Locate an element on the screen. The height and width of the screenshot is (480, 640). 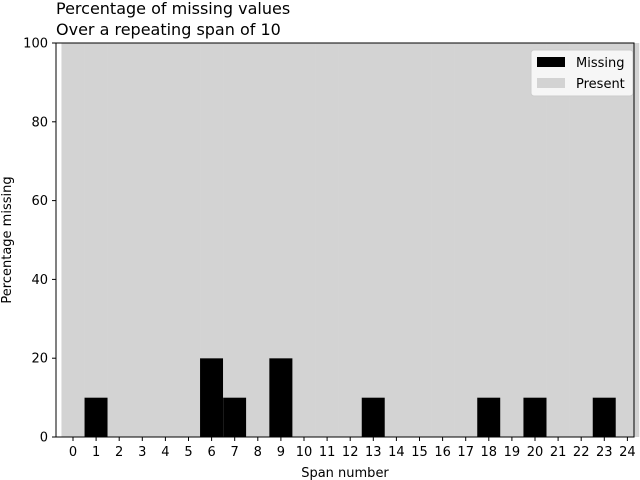
x-tick-label-0: 0 is located at coordinates (73, 452).